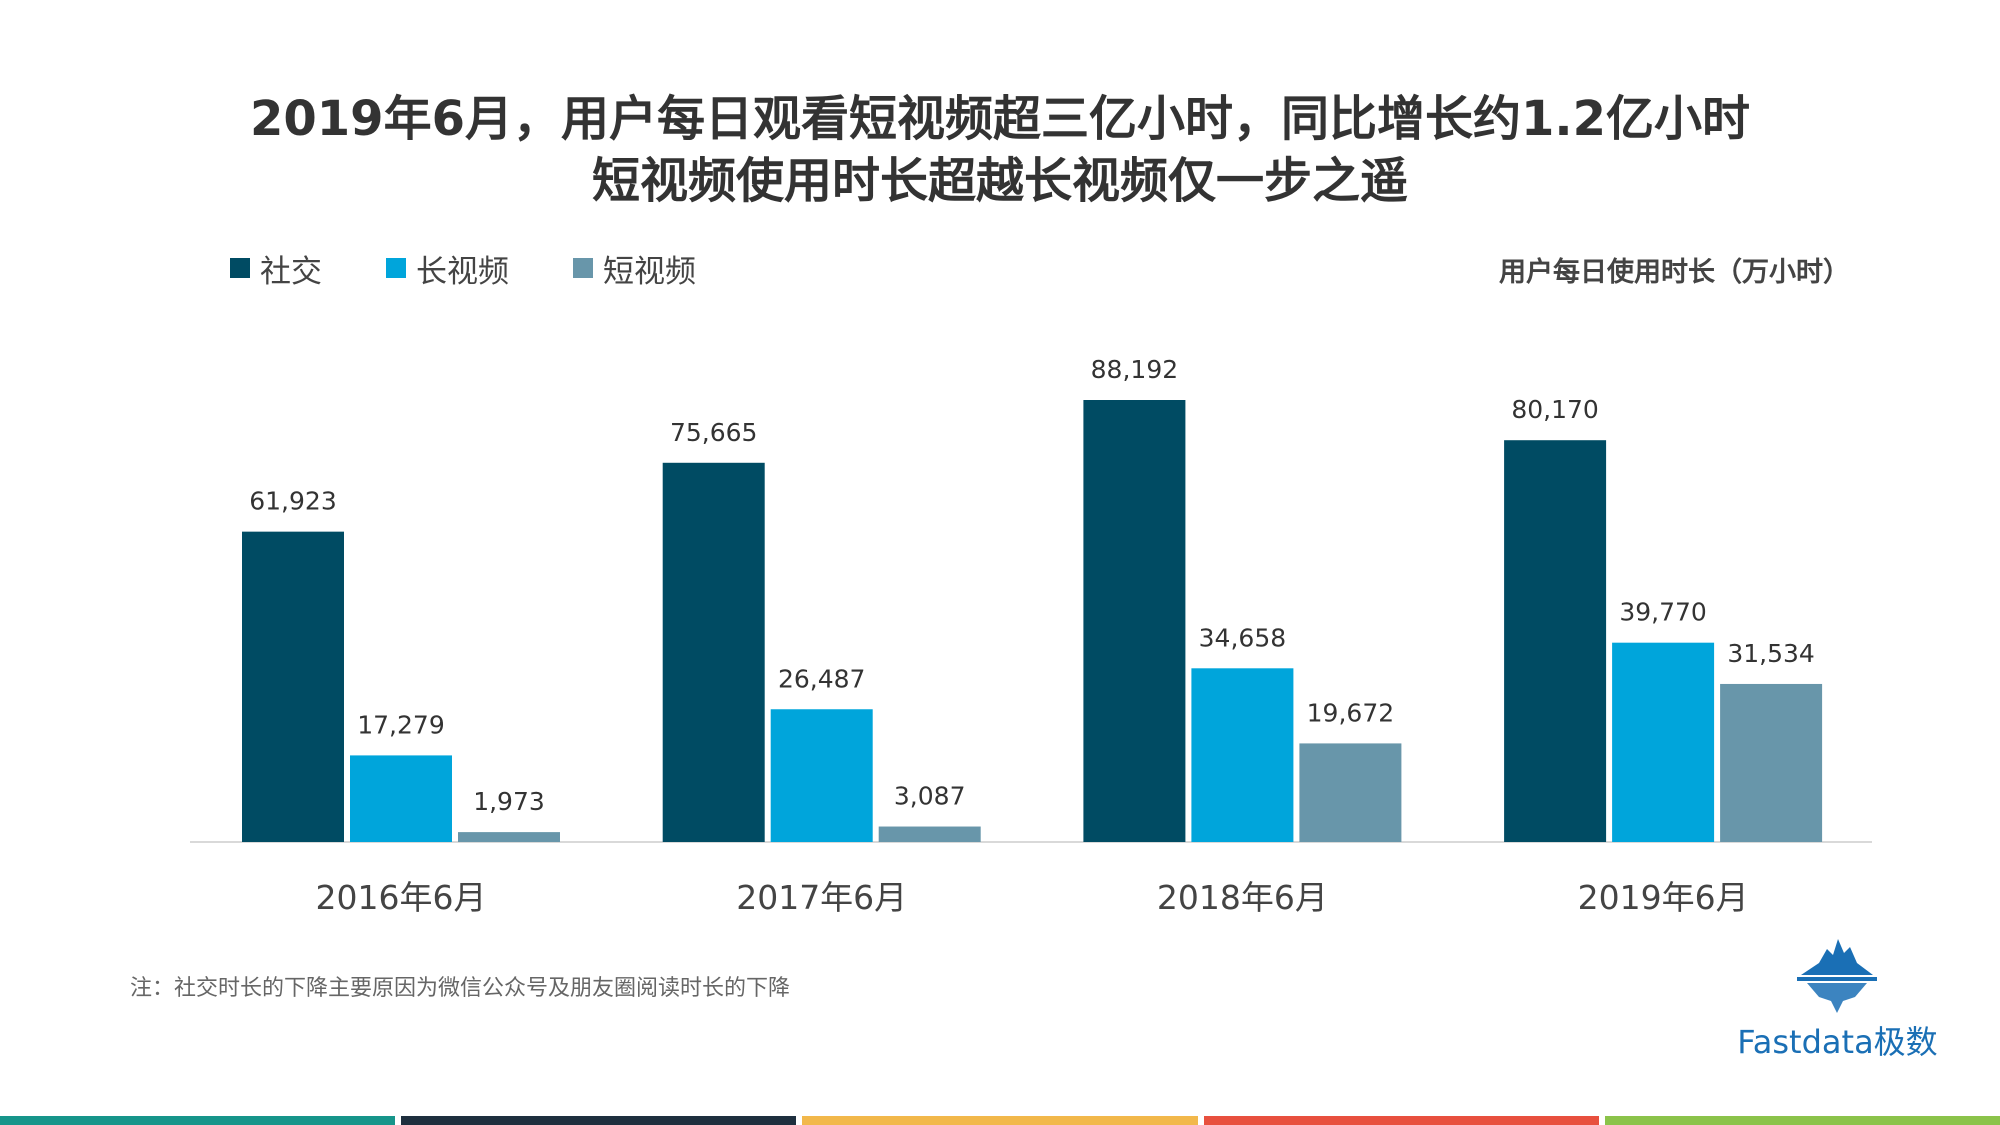 This screenshot has height=1125, width=2000. Describe the element at coordinates (240, 268) in the screenshot. I see `legend-swatch-social` at that location.